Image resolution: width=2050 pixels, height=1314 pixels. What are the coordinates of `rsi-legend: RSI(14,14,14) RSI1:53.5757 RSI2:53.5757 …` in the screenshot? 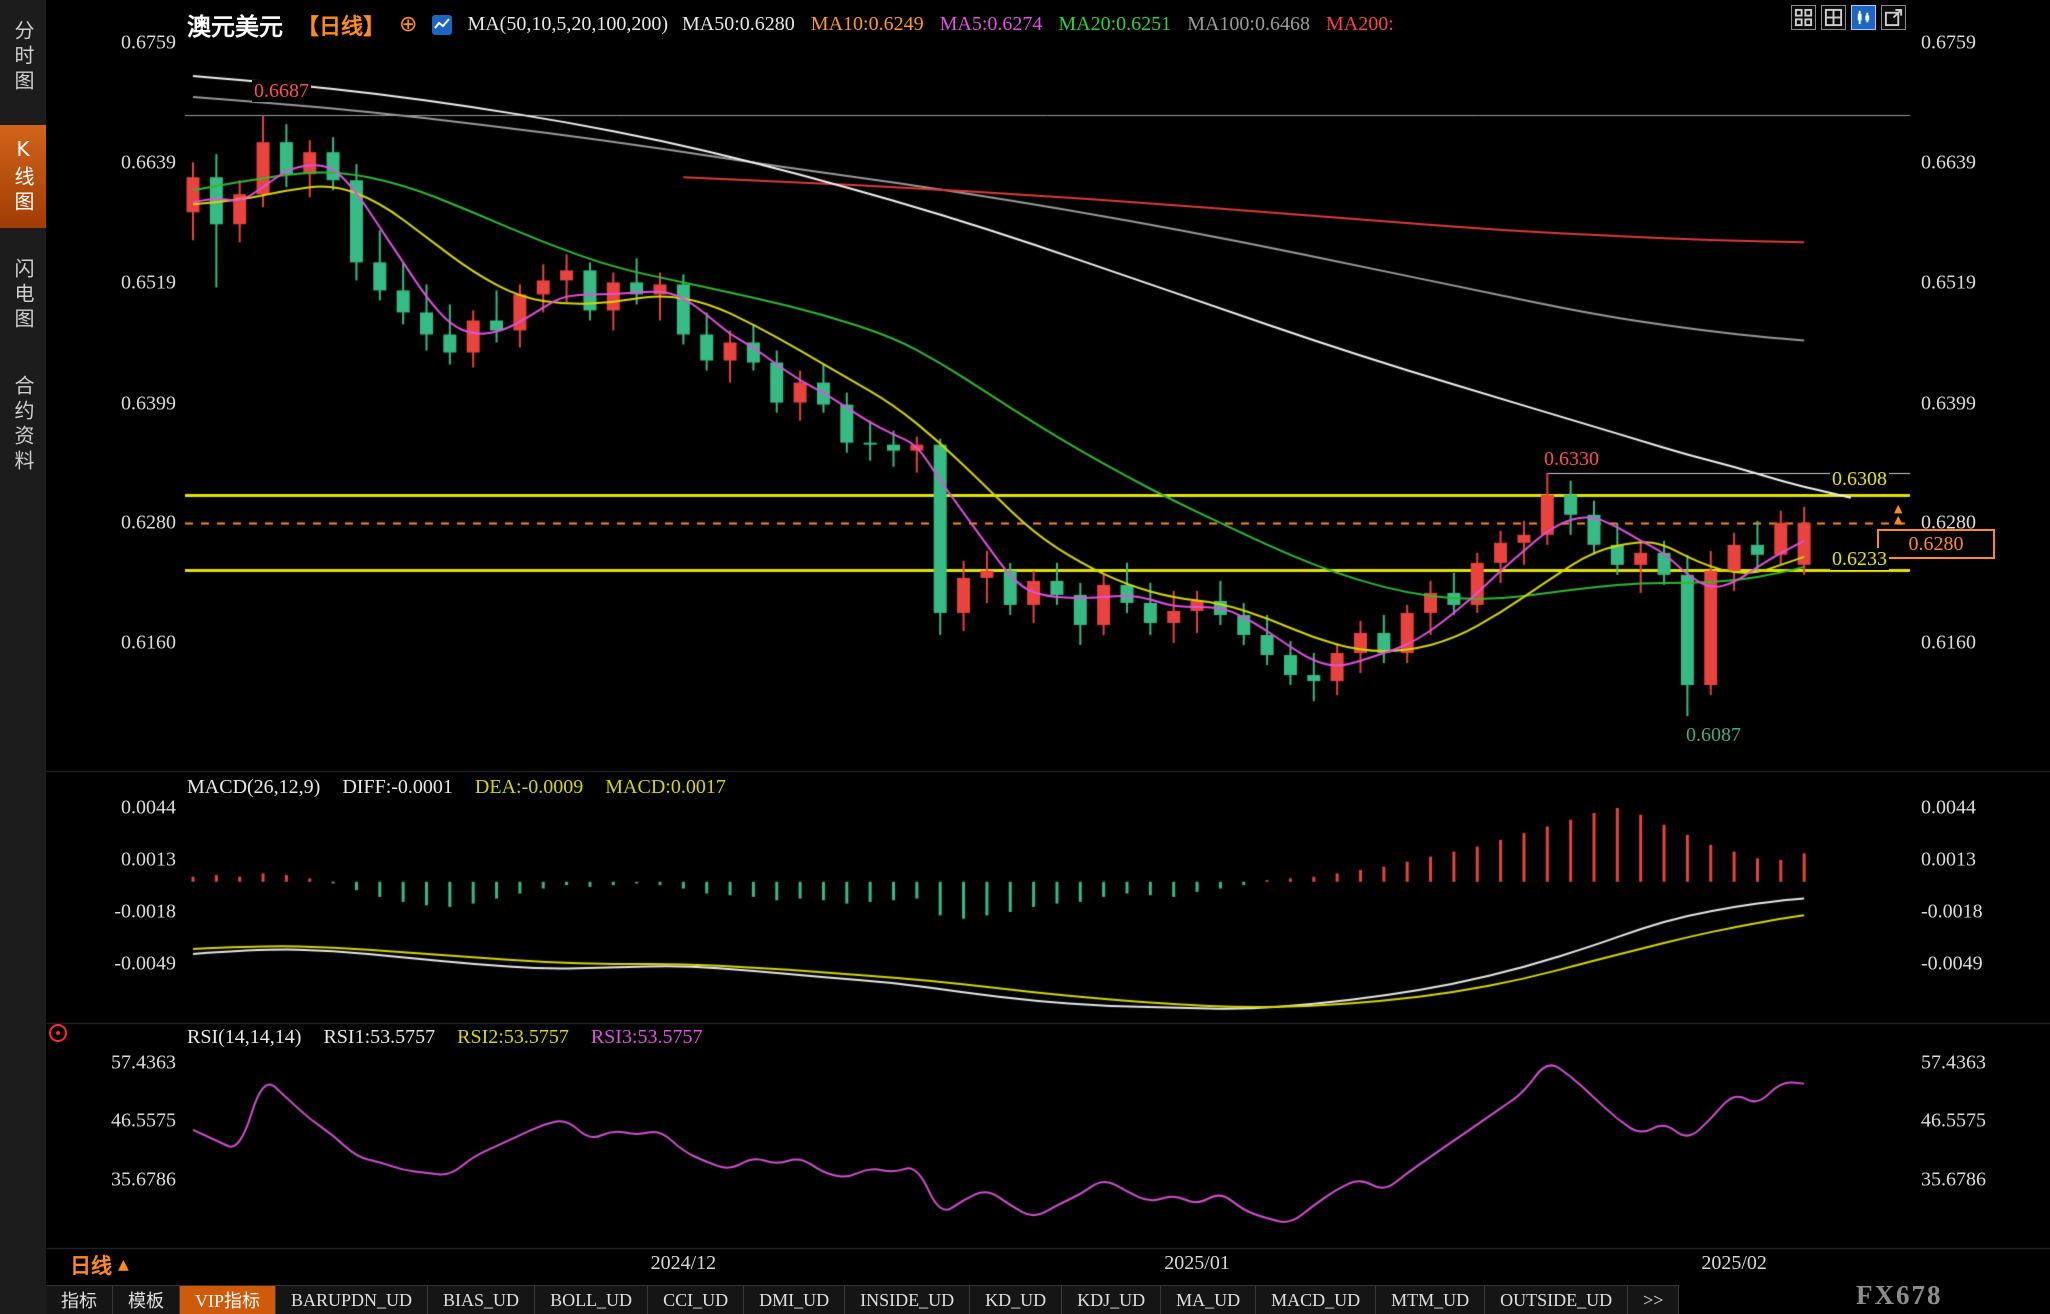 It's located at (445, 1037).